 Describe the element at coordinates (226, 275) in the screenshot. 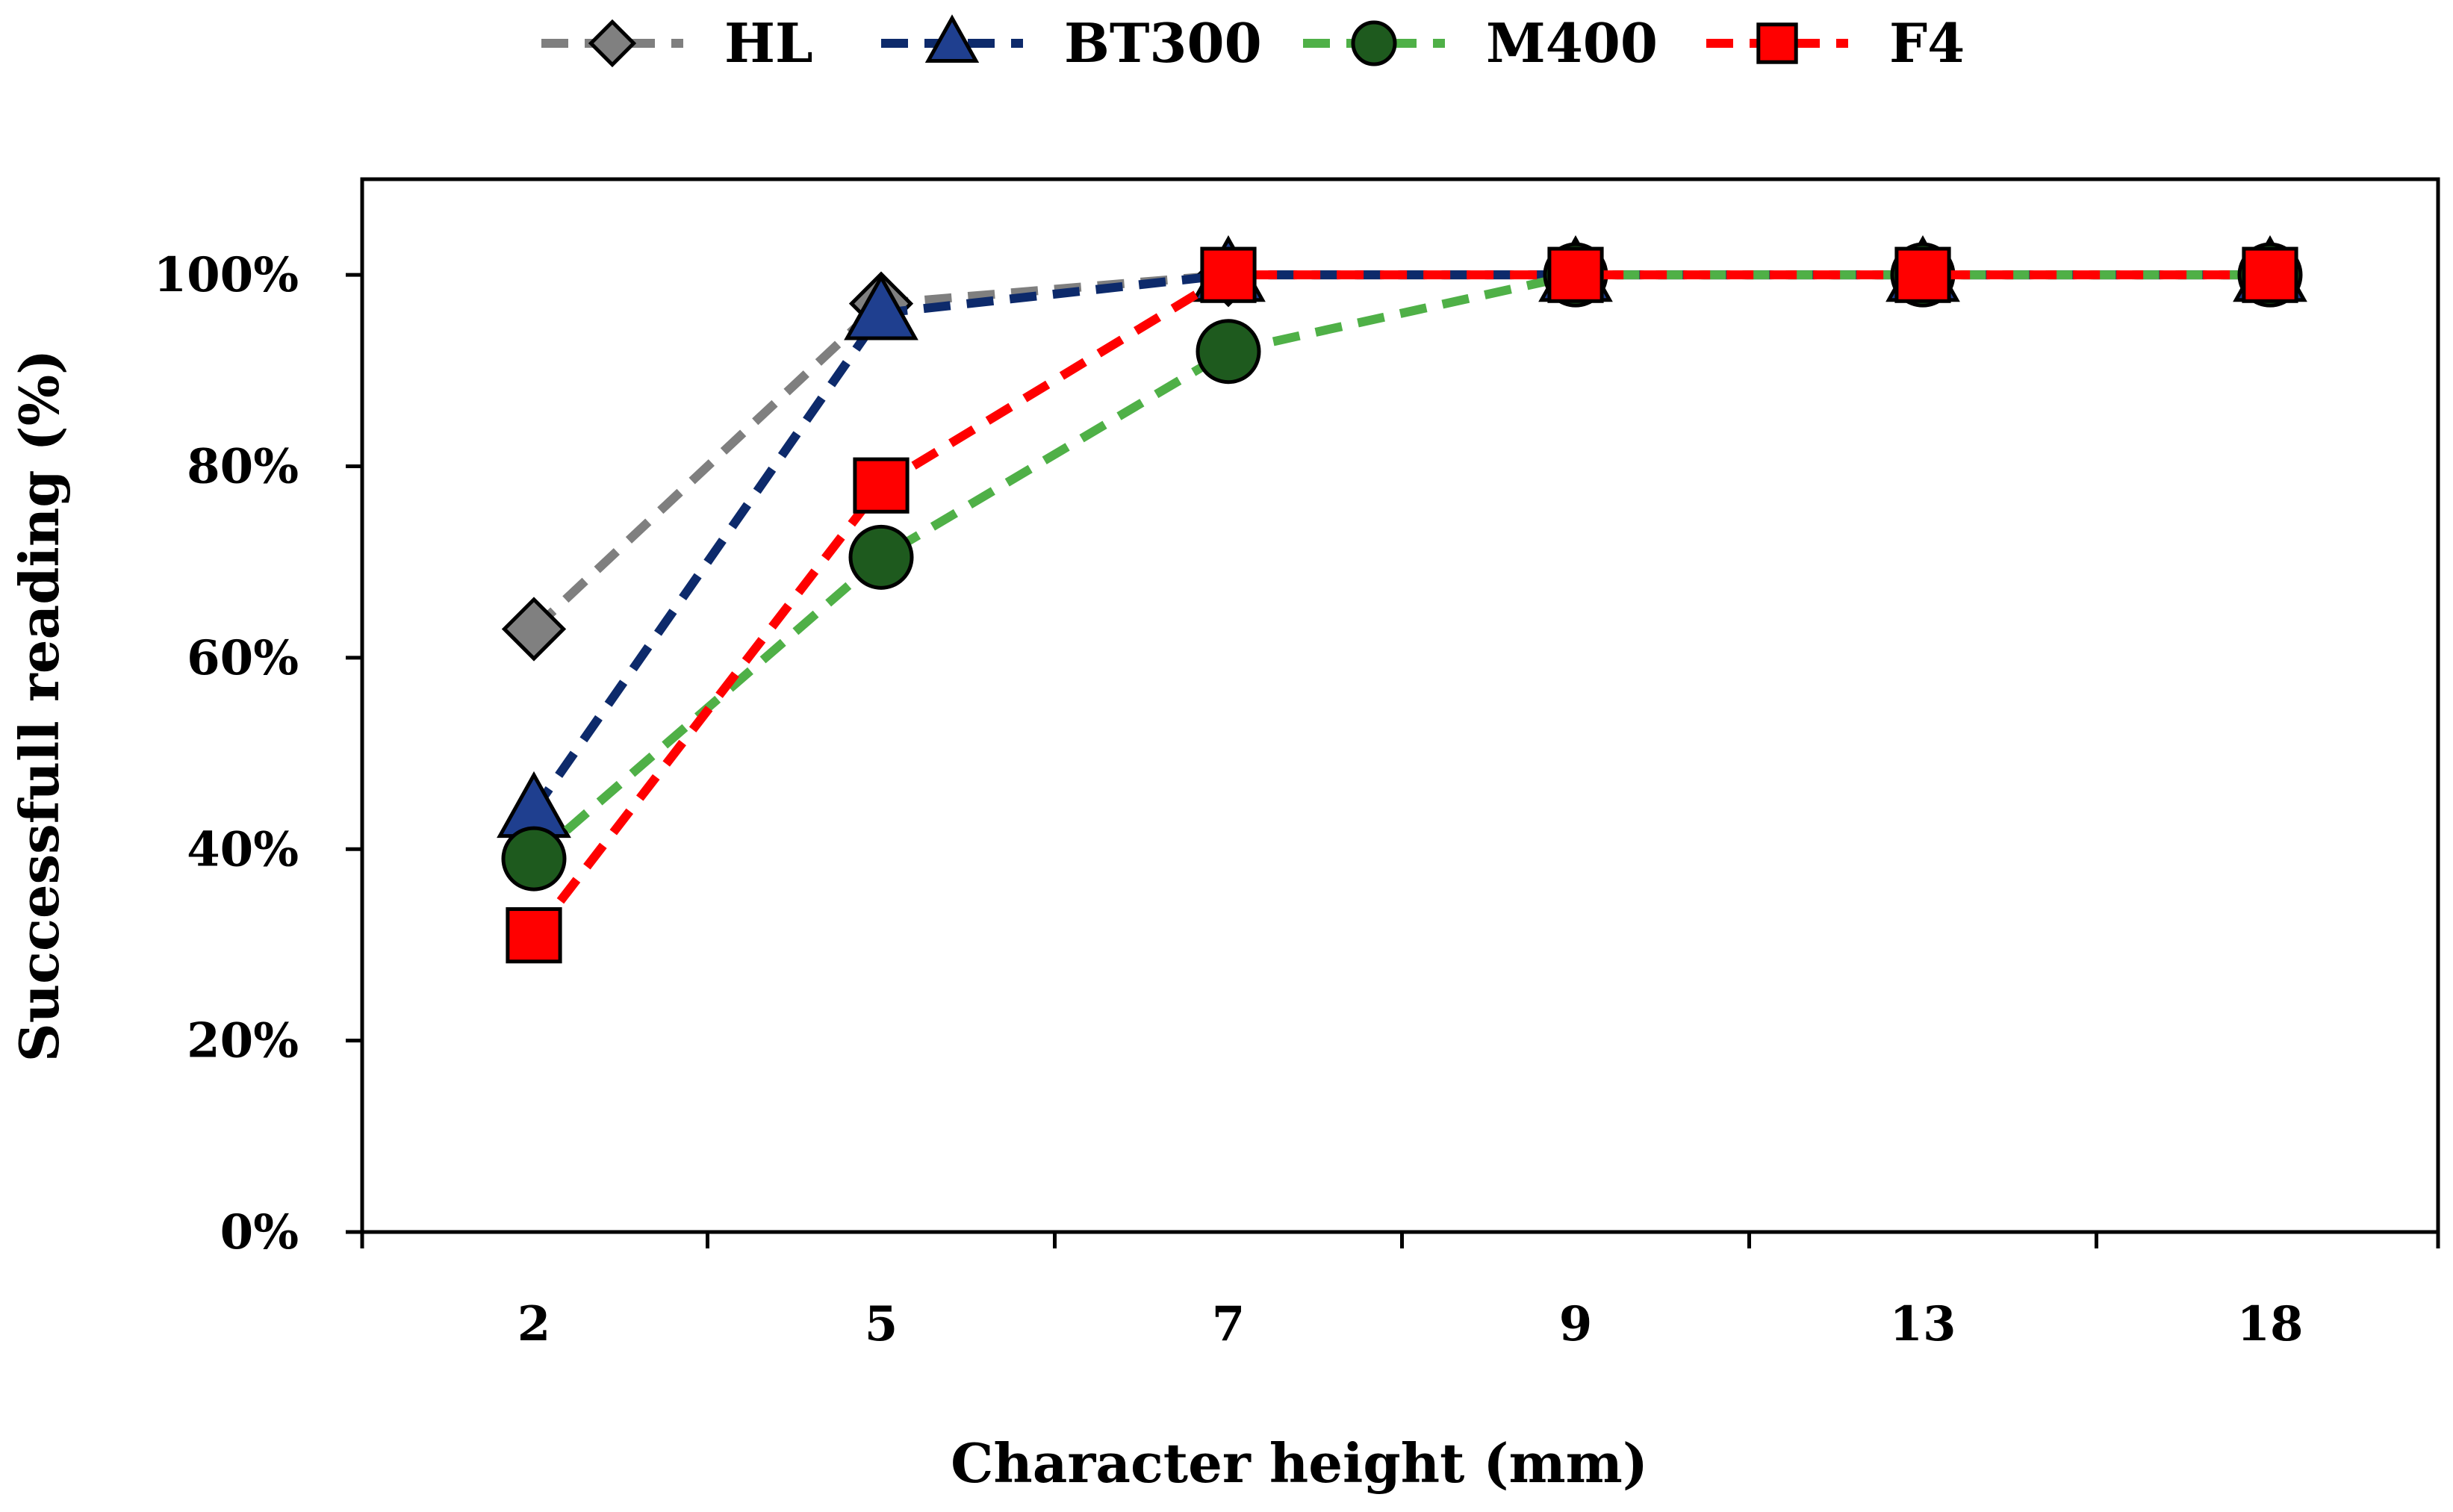

I see `y-tick-label: 100%` at that location.